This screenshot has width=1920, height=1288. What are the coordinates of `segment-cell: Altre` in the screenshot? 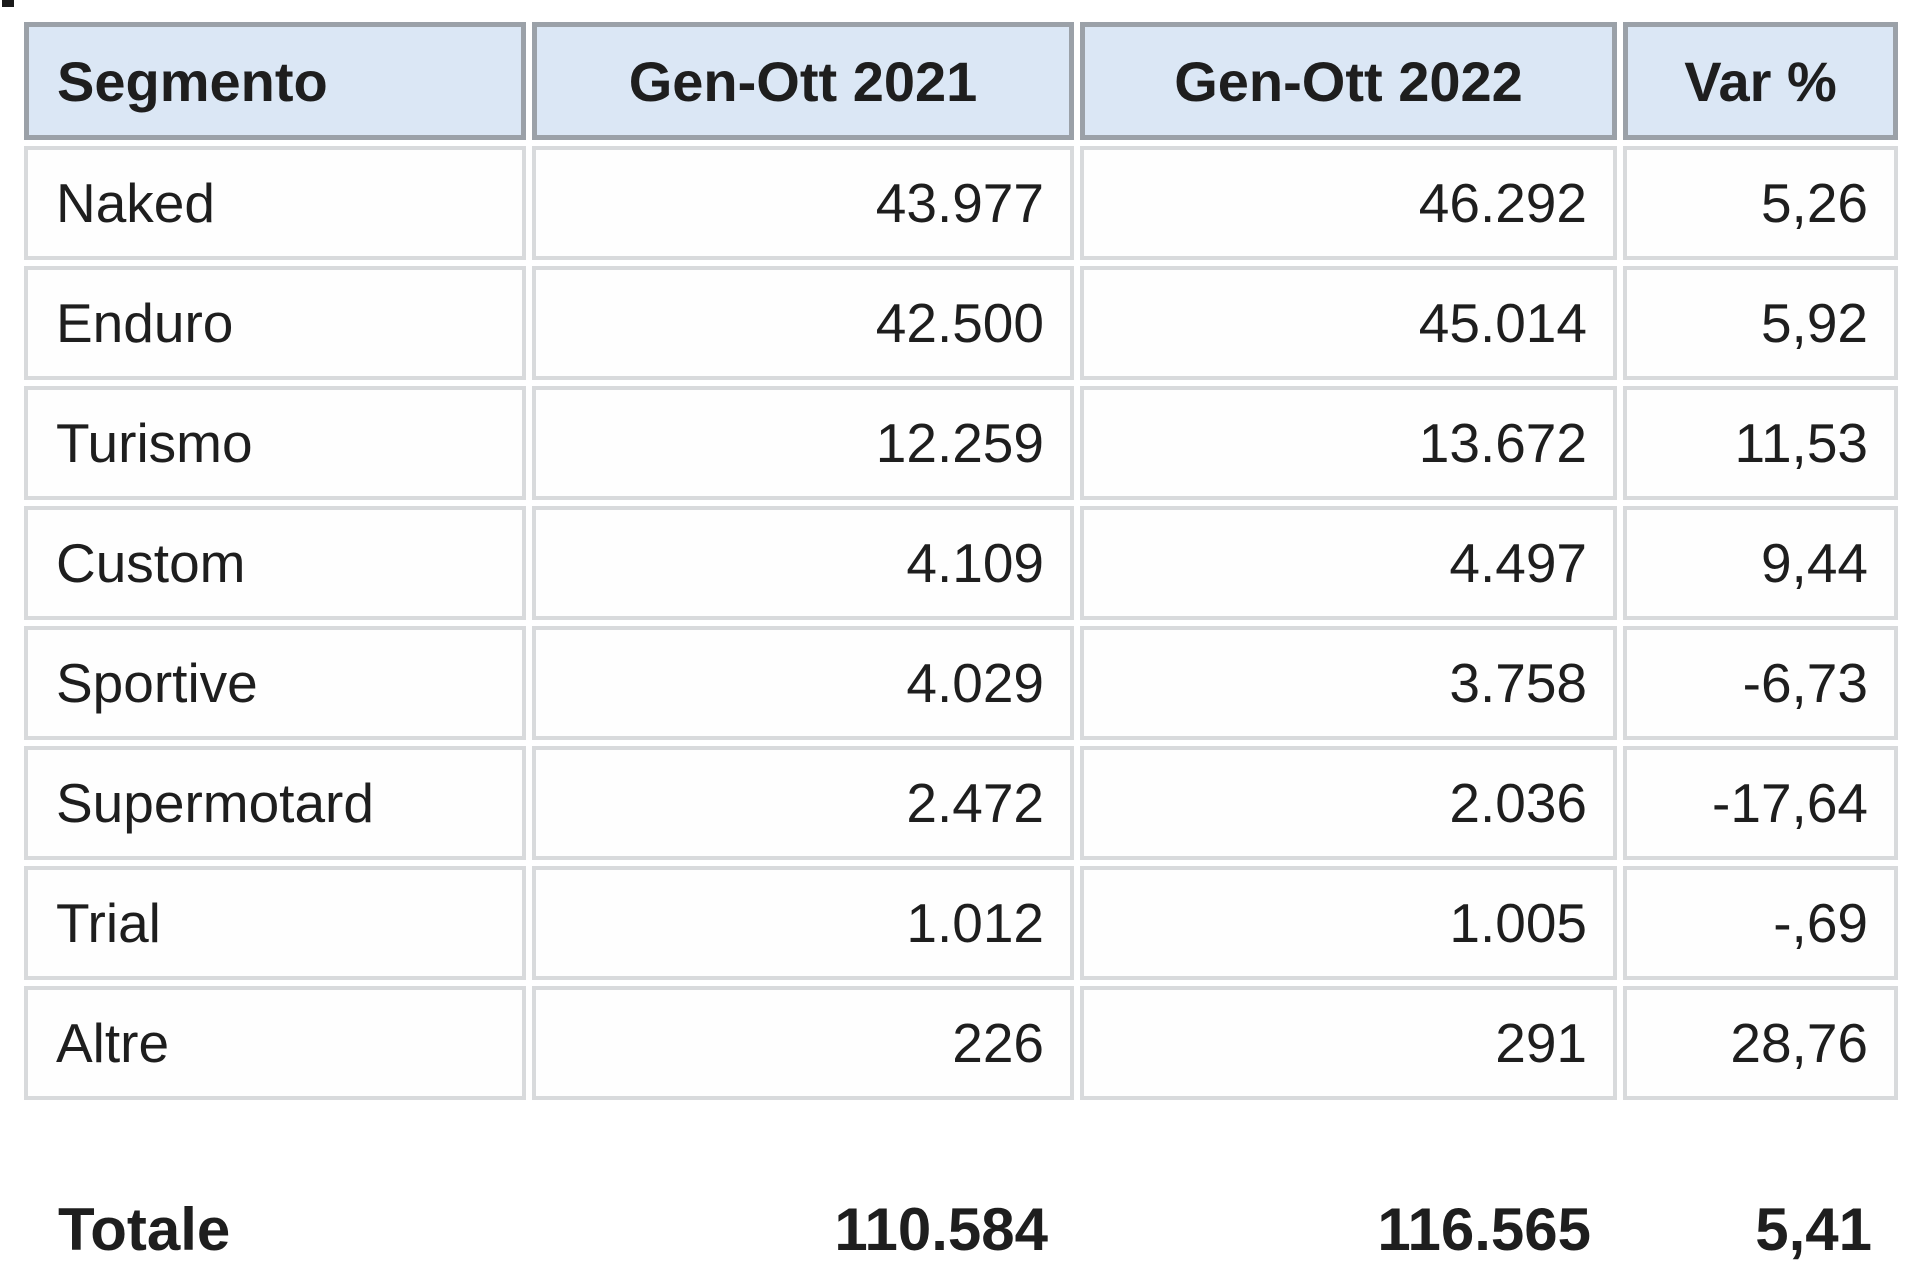 It's located at (275, 1043).